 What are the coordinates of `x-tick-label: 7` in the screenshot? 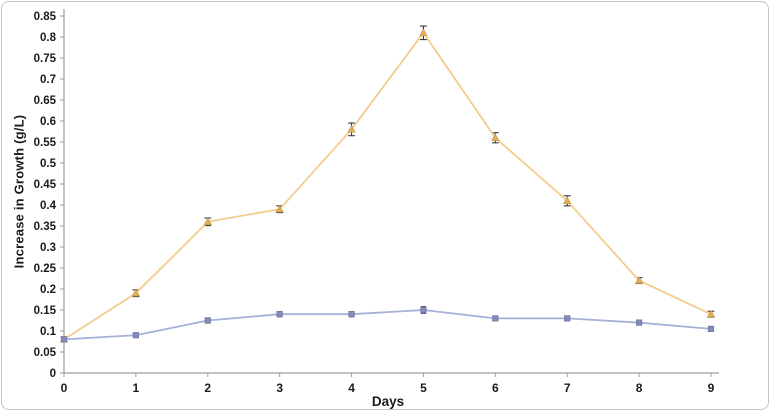 It's located at (567, 388).